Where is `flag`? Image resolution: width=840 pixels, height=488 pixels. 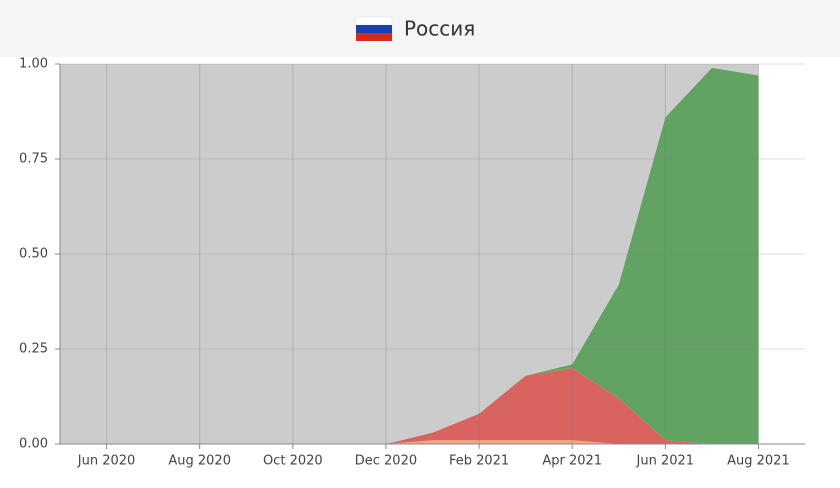 flag is located at coordinates (374, 28).